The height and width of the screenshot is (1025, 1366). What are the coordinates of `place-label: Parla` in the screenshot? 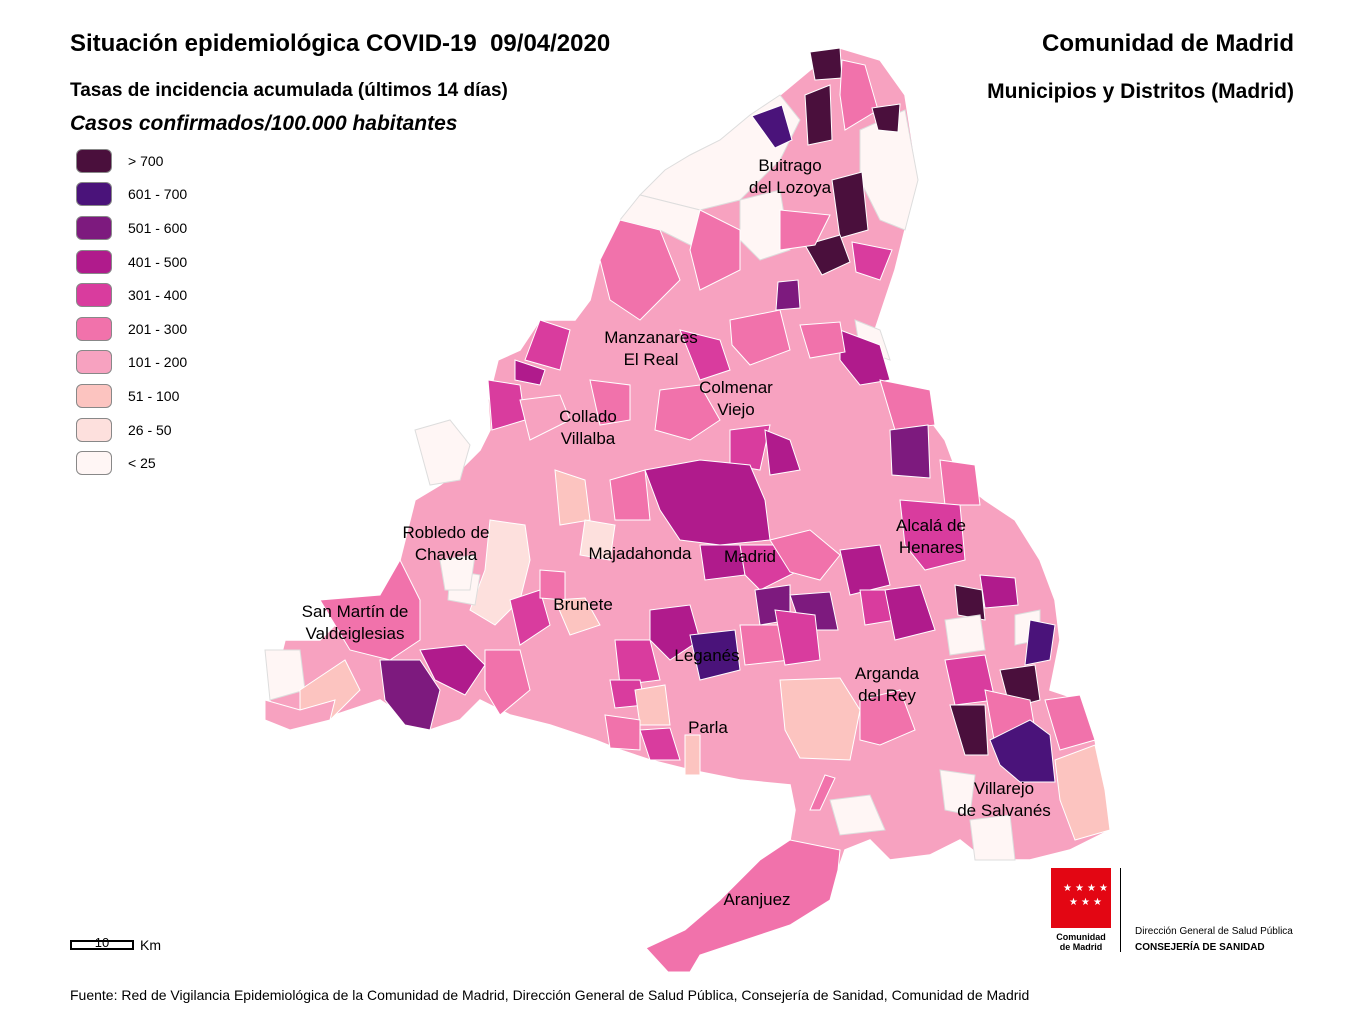 It's located at (708, 727).